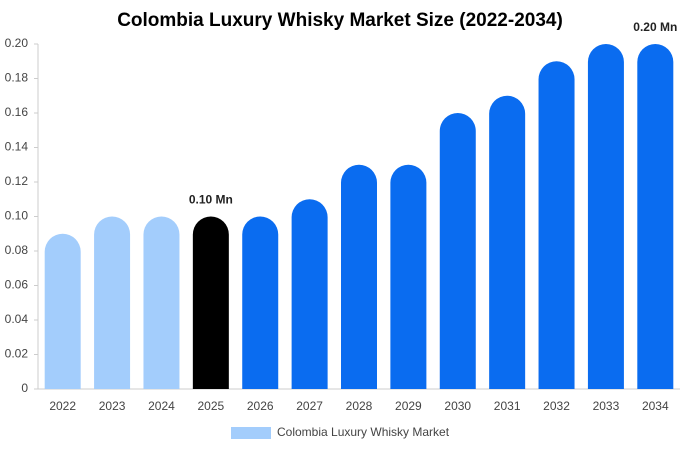  I want to click on x-tick-label: 2029, so click(408, 406).